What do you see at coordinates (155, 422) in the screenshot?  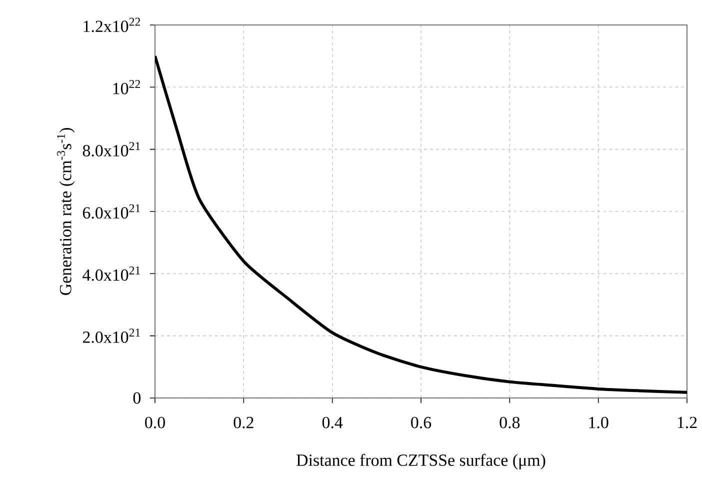 I see `x-tick-label: 0.0` at bounding box center [155, 422].